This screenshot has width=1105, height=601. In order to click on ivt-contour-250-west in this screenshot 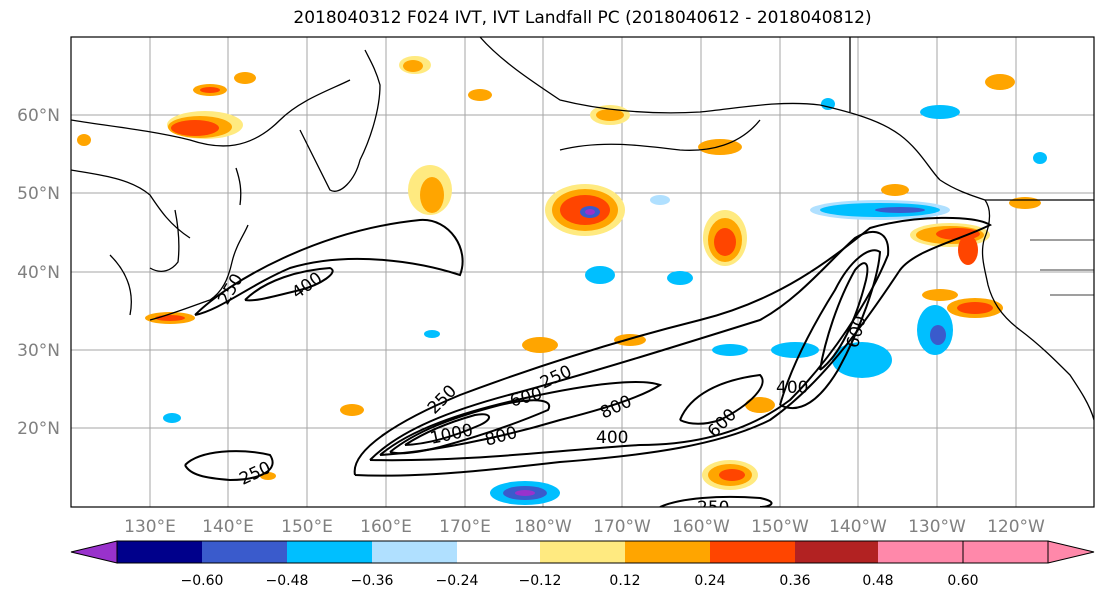, I will do `click(329, 267)`.